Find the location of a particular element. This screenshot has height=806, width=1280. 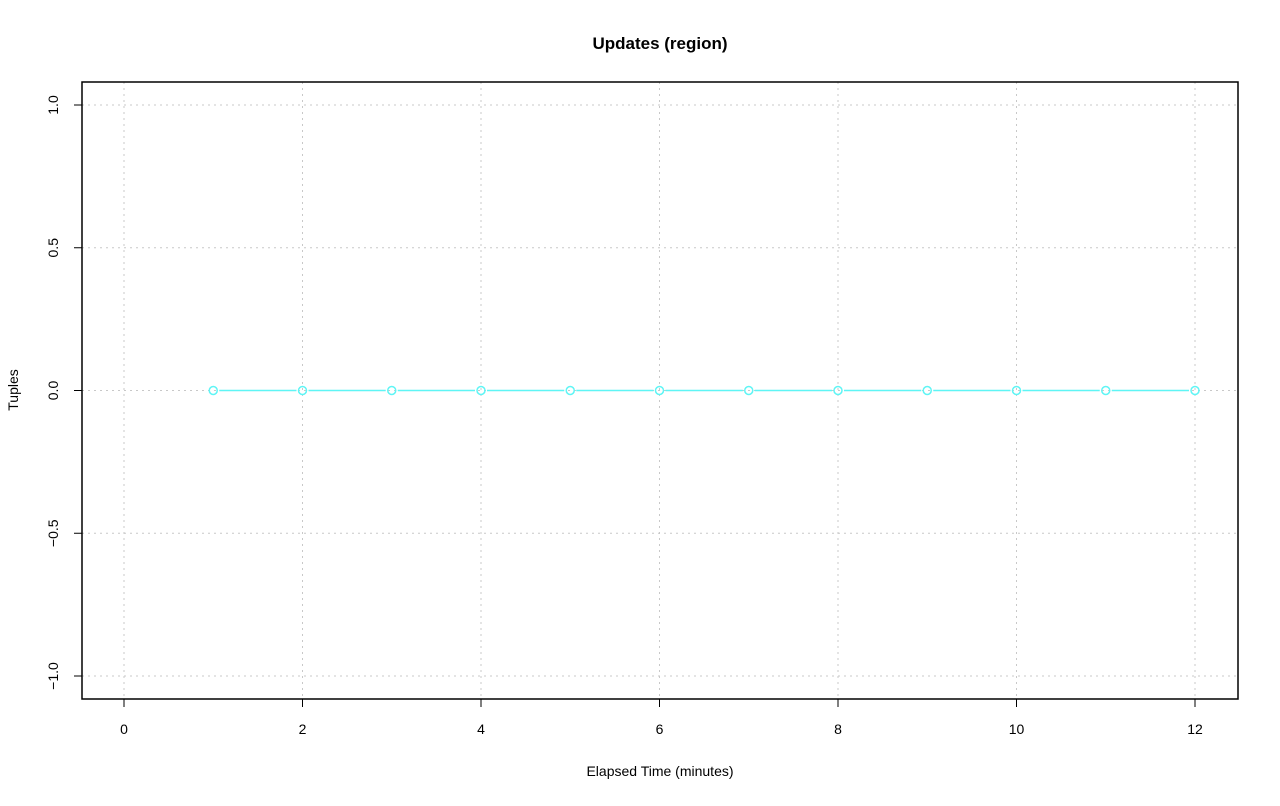

y-axis: −1.0 −0.5 0.0 0.5 1.0 is located at coordinates (63, 392).